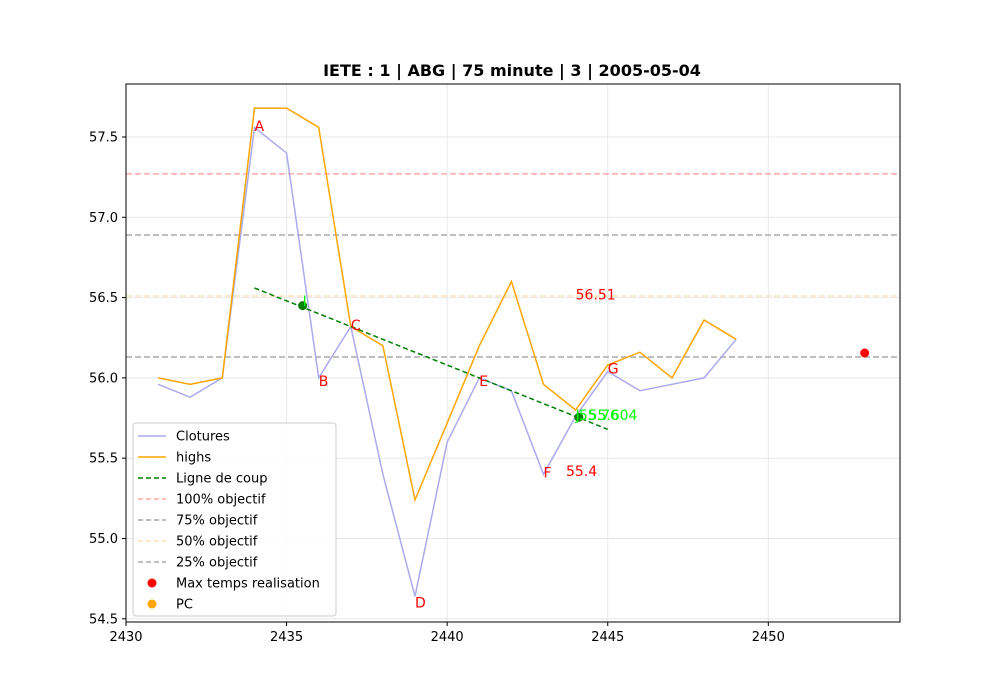 This screenshot has height=700, width=1000. I want to click on markers, so click(584, 361).